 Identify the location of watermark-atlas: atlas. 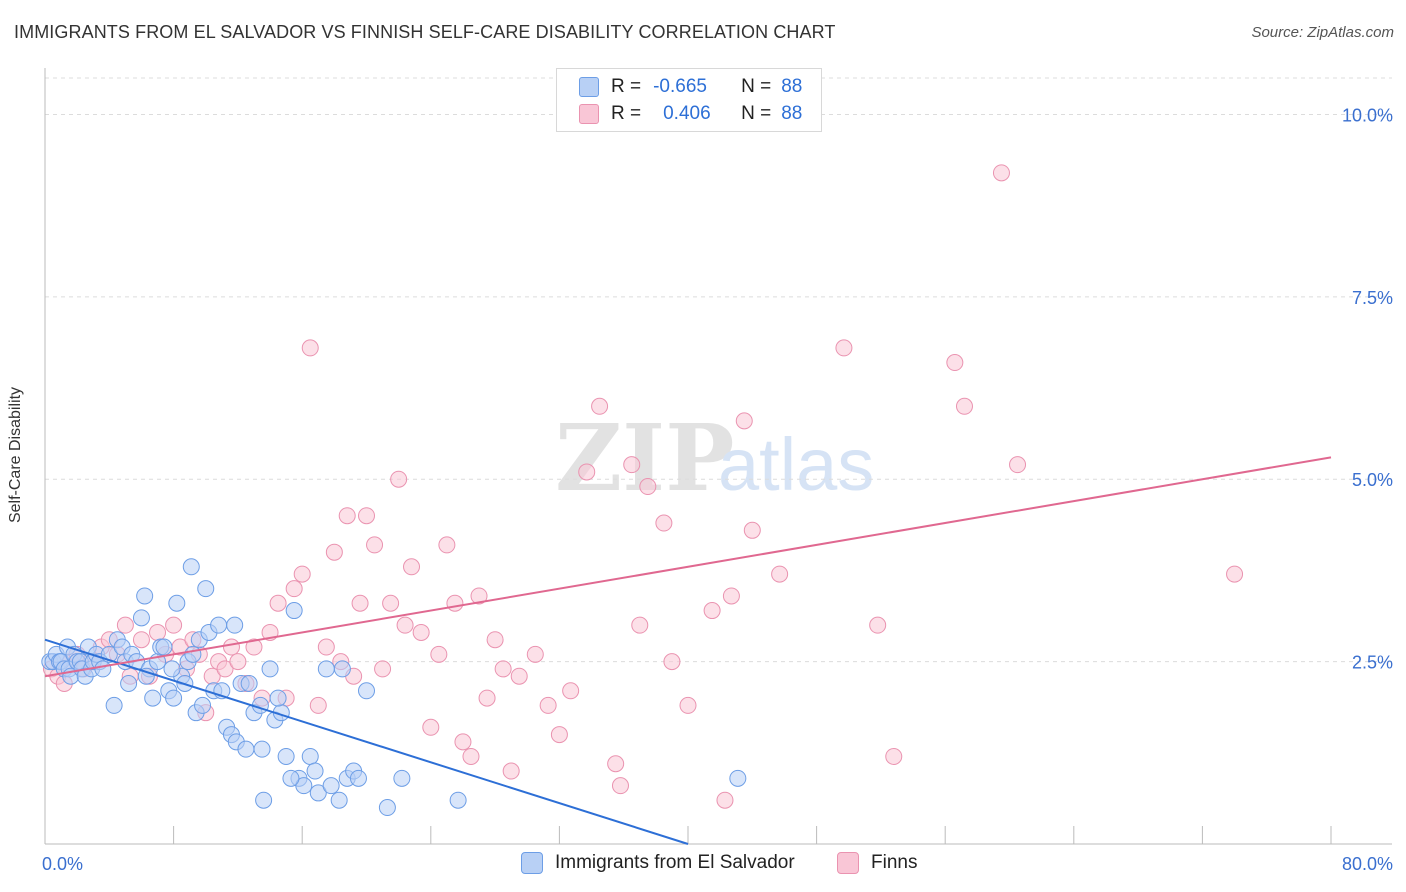
(796, 464).